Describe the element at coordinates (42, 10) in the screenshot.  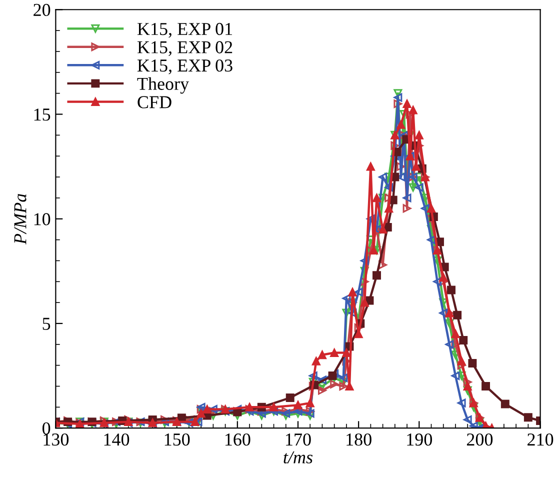
I see `y-tick-label: 20` at that location.